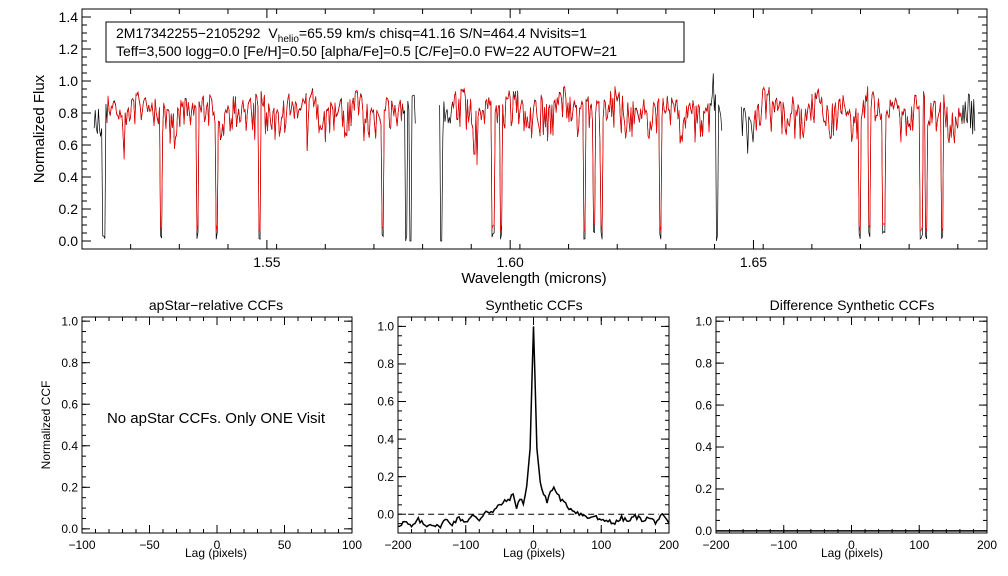 The width and height of the screenshot is (1008, 576). Describe the element at coordinates (211, 433) in the screenshot. I see `apstar-ccf-axis-ticks: −100 −50 0 50 100 0.0 0.2 0.4 0.6 0.8 1.0` at that location.